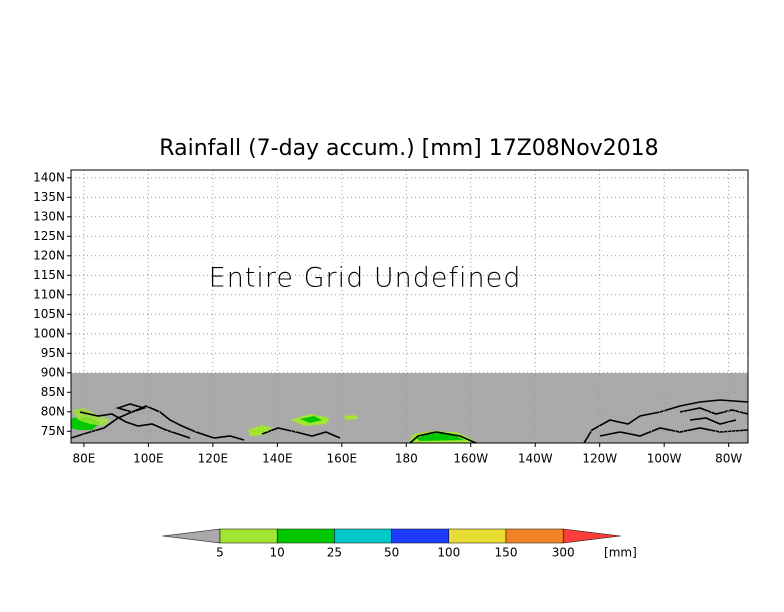 Image resolution: width=784 pixels, height=612 pixels. I want to click on colorbar-low-triangle, so click(191, 536).